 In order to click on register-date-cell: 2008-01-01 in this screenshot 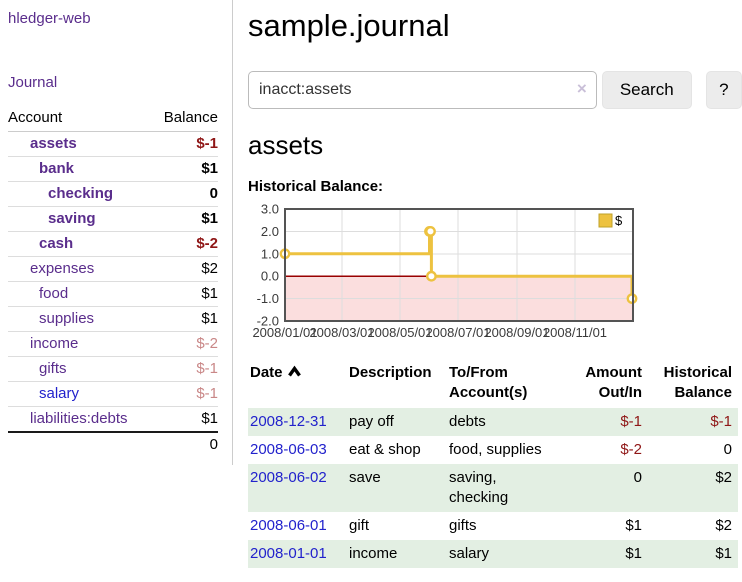, I will do `click(295, 554)`.